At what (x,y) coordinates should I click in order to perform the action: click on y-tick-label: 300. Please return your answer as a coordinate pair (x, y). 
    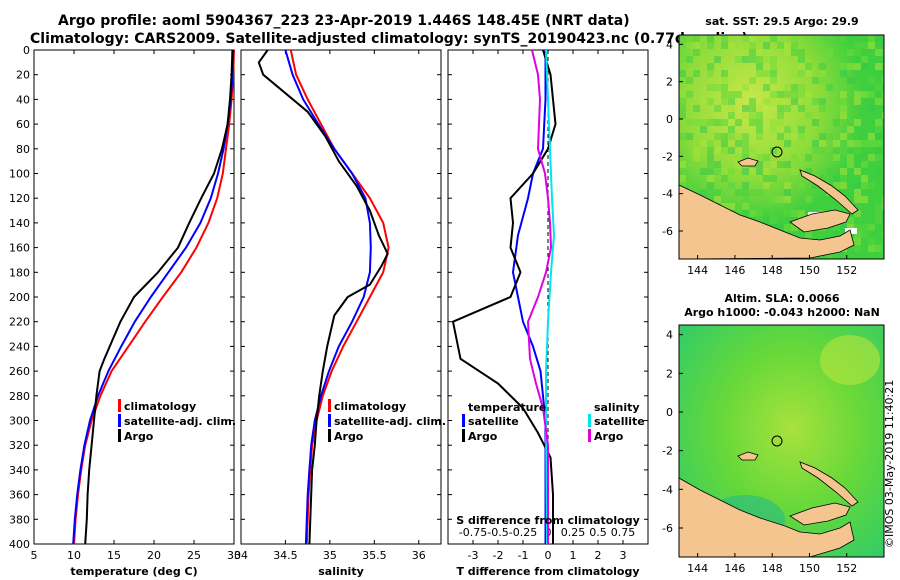
    Looking at the image, I should click on (19, 421).